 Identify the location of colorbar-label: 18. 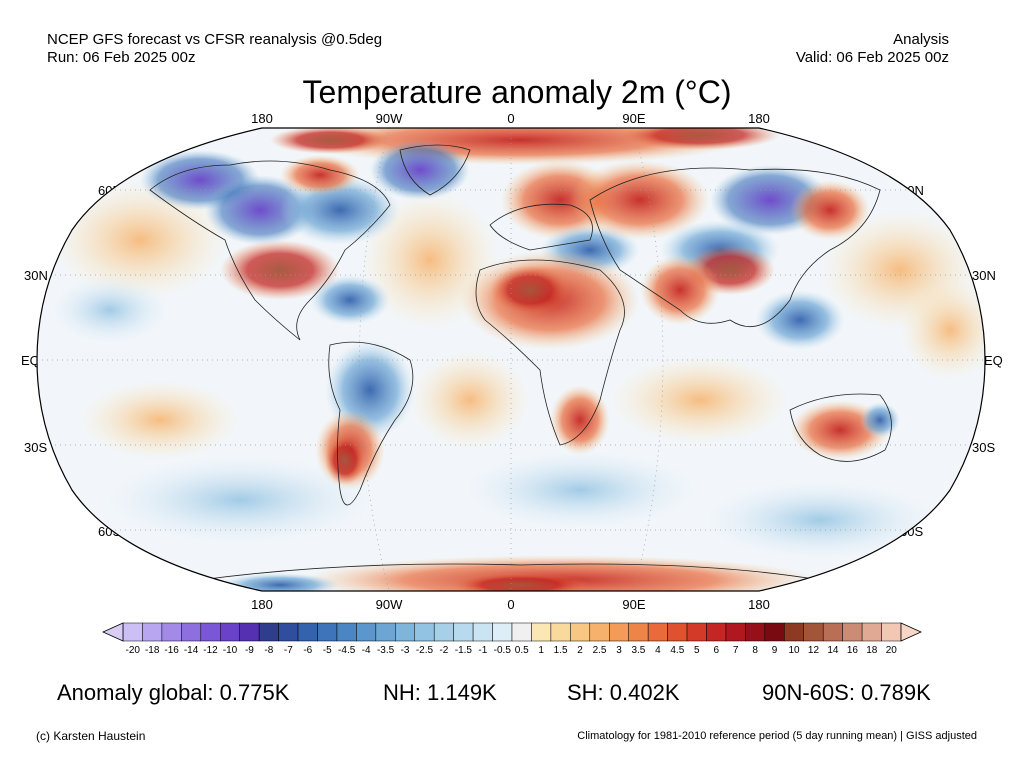
(872, 650).